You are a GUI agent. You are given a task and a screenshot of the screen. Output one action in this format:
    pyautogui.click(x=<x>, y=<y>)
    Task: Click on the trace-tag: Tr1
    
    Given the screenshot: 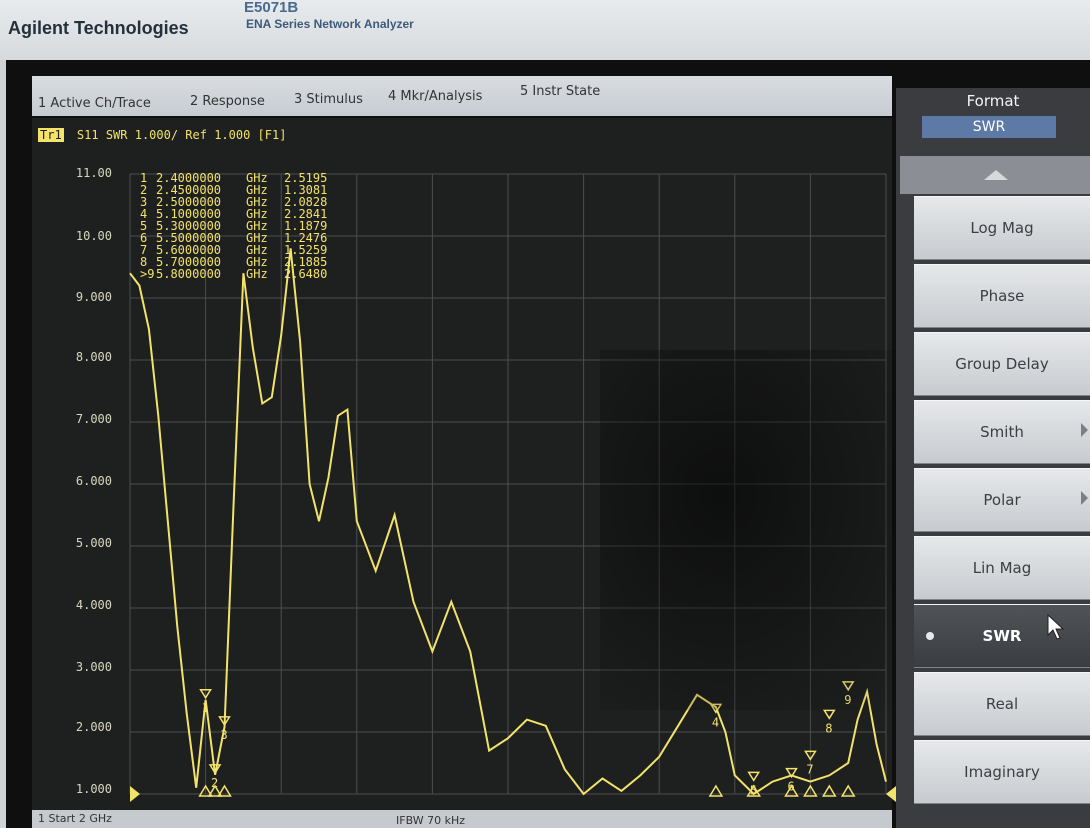 What is the action you would take?
    pyautogui.click(x=51, y=135)
    